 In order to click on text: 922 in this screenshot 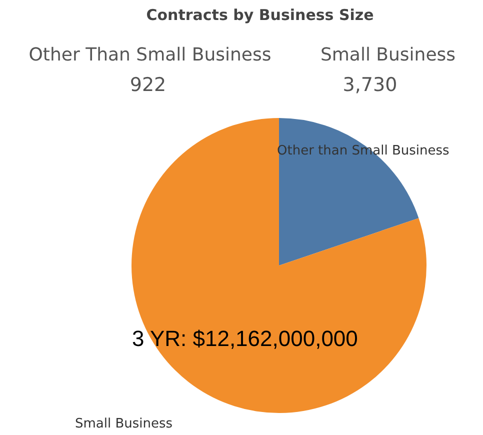, I will do `click(148, 85)`.